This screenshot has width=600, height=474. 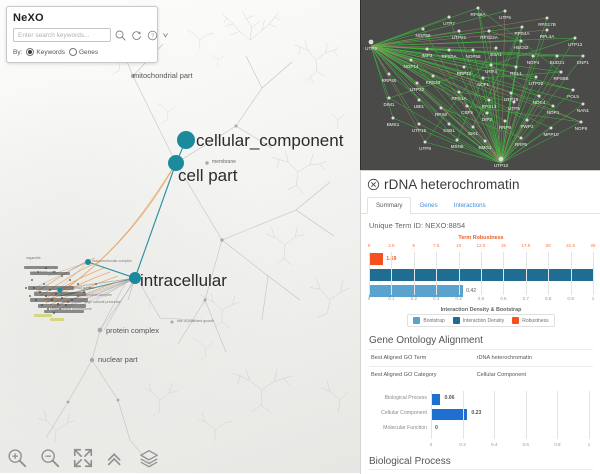 I want to click on help-icon: ?, so click(x=152, y=35).